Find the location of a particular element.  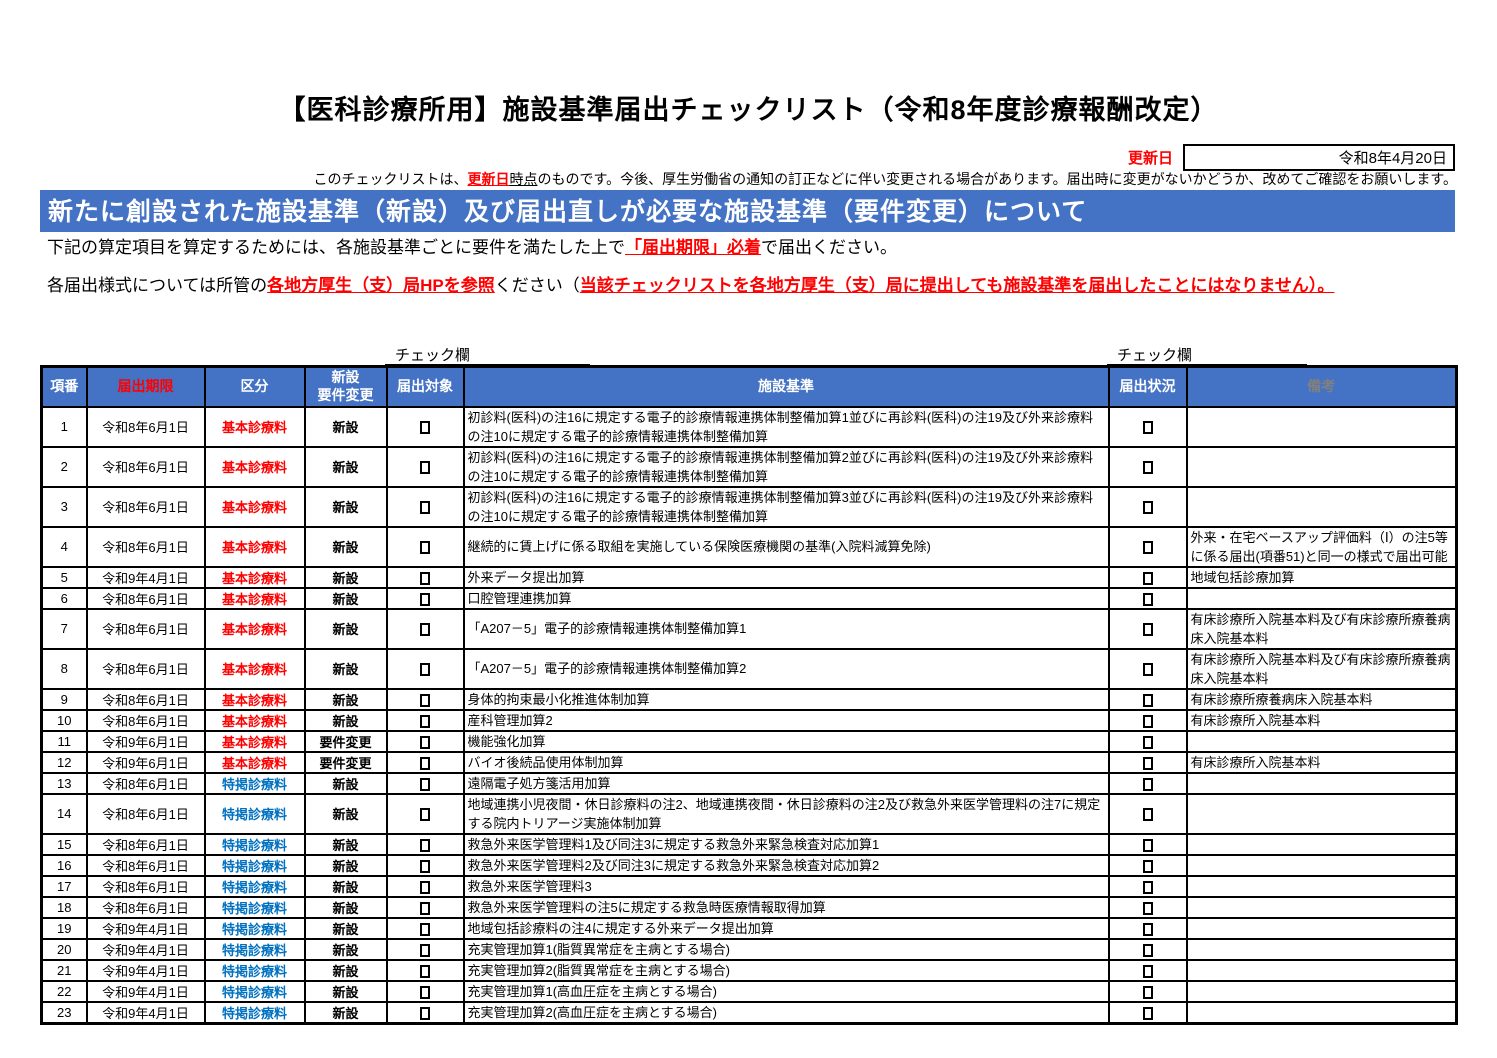

header-standard: 施設基準 is located at coordinates (786, 386).